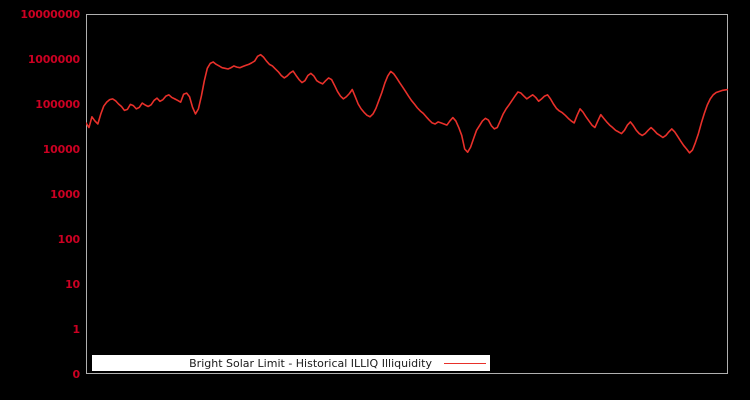 The image size is (750, 400). Describe the element at coordinates (65, 194) in the screenshot. I see `y-tick-label: 1000` at that location.